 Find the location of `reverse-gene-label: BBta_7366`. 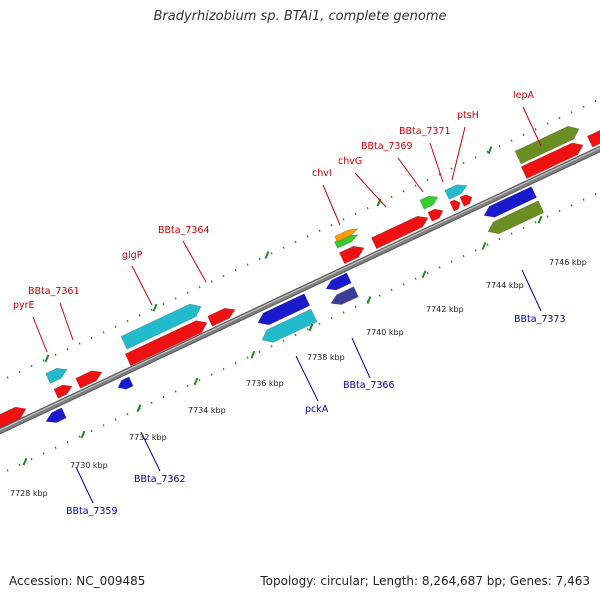

reverse-gene-label: BBta_7366 is located at coordinates (369, 385).